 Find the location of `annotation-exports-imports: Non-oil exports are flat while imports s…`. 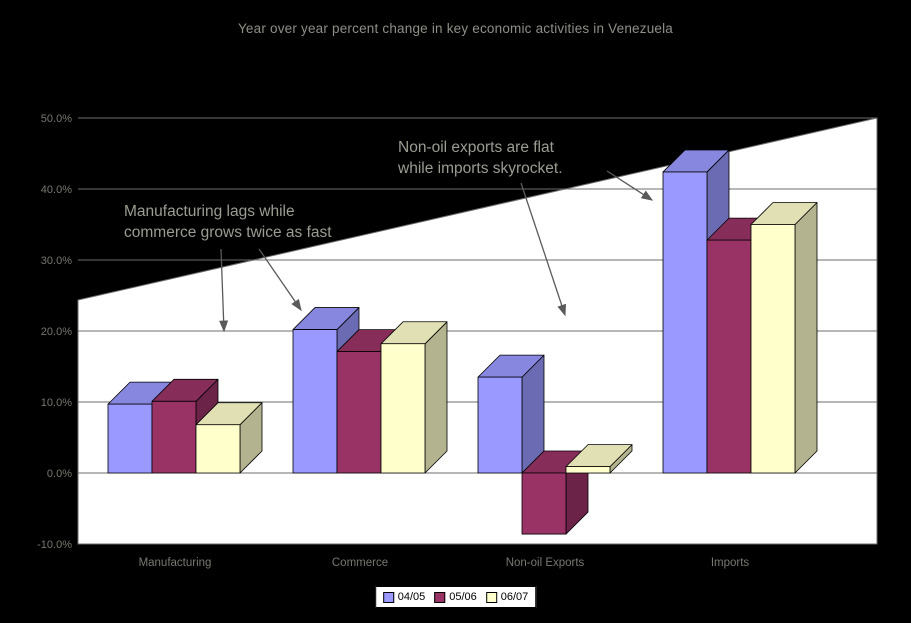

annotation-exports-imports: Non-oil exports are flat while imports s… is located at coordinates (480, 158).